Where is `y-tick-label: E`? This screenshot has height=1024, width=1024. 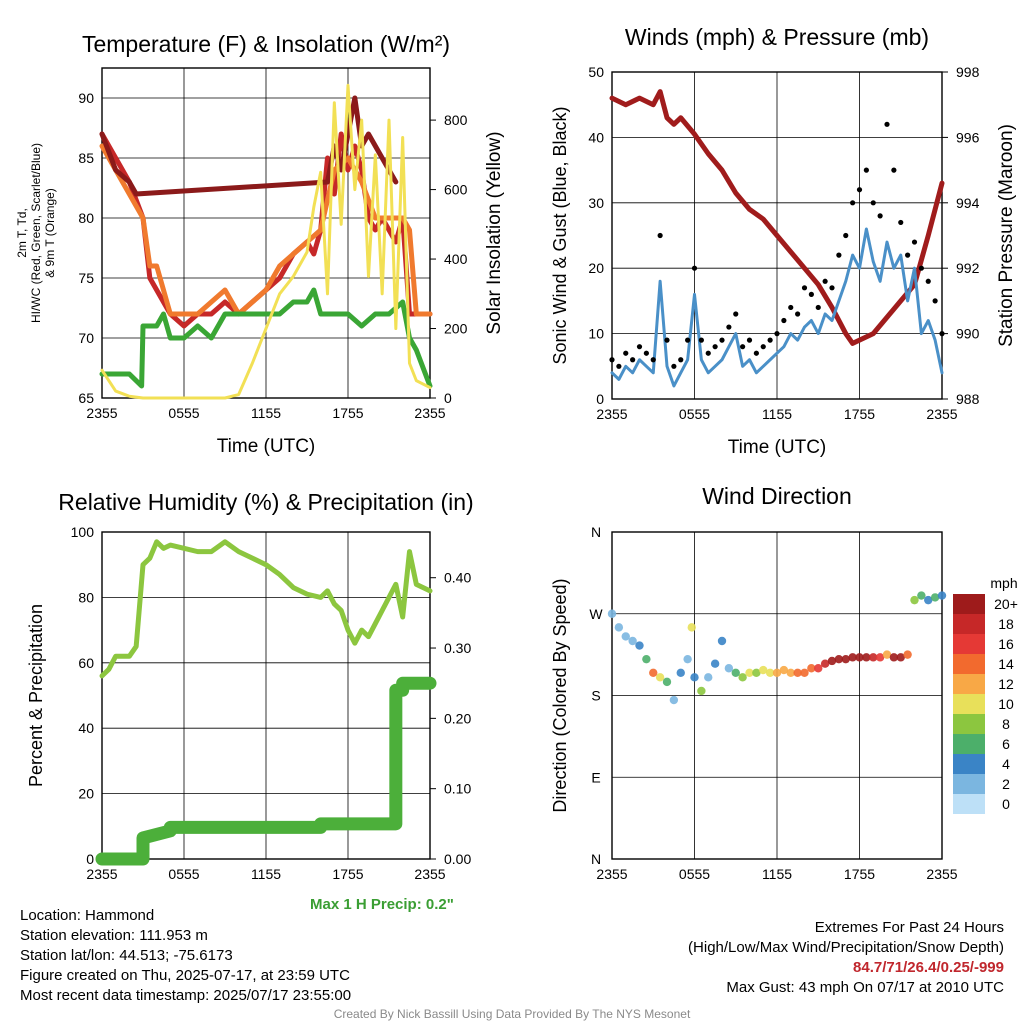 y-tick-label: E is located at coordinates (595, 777).